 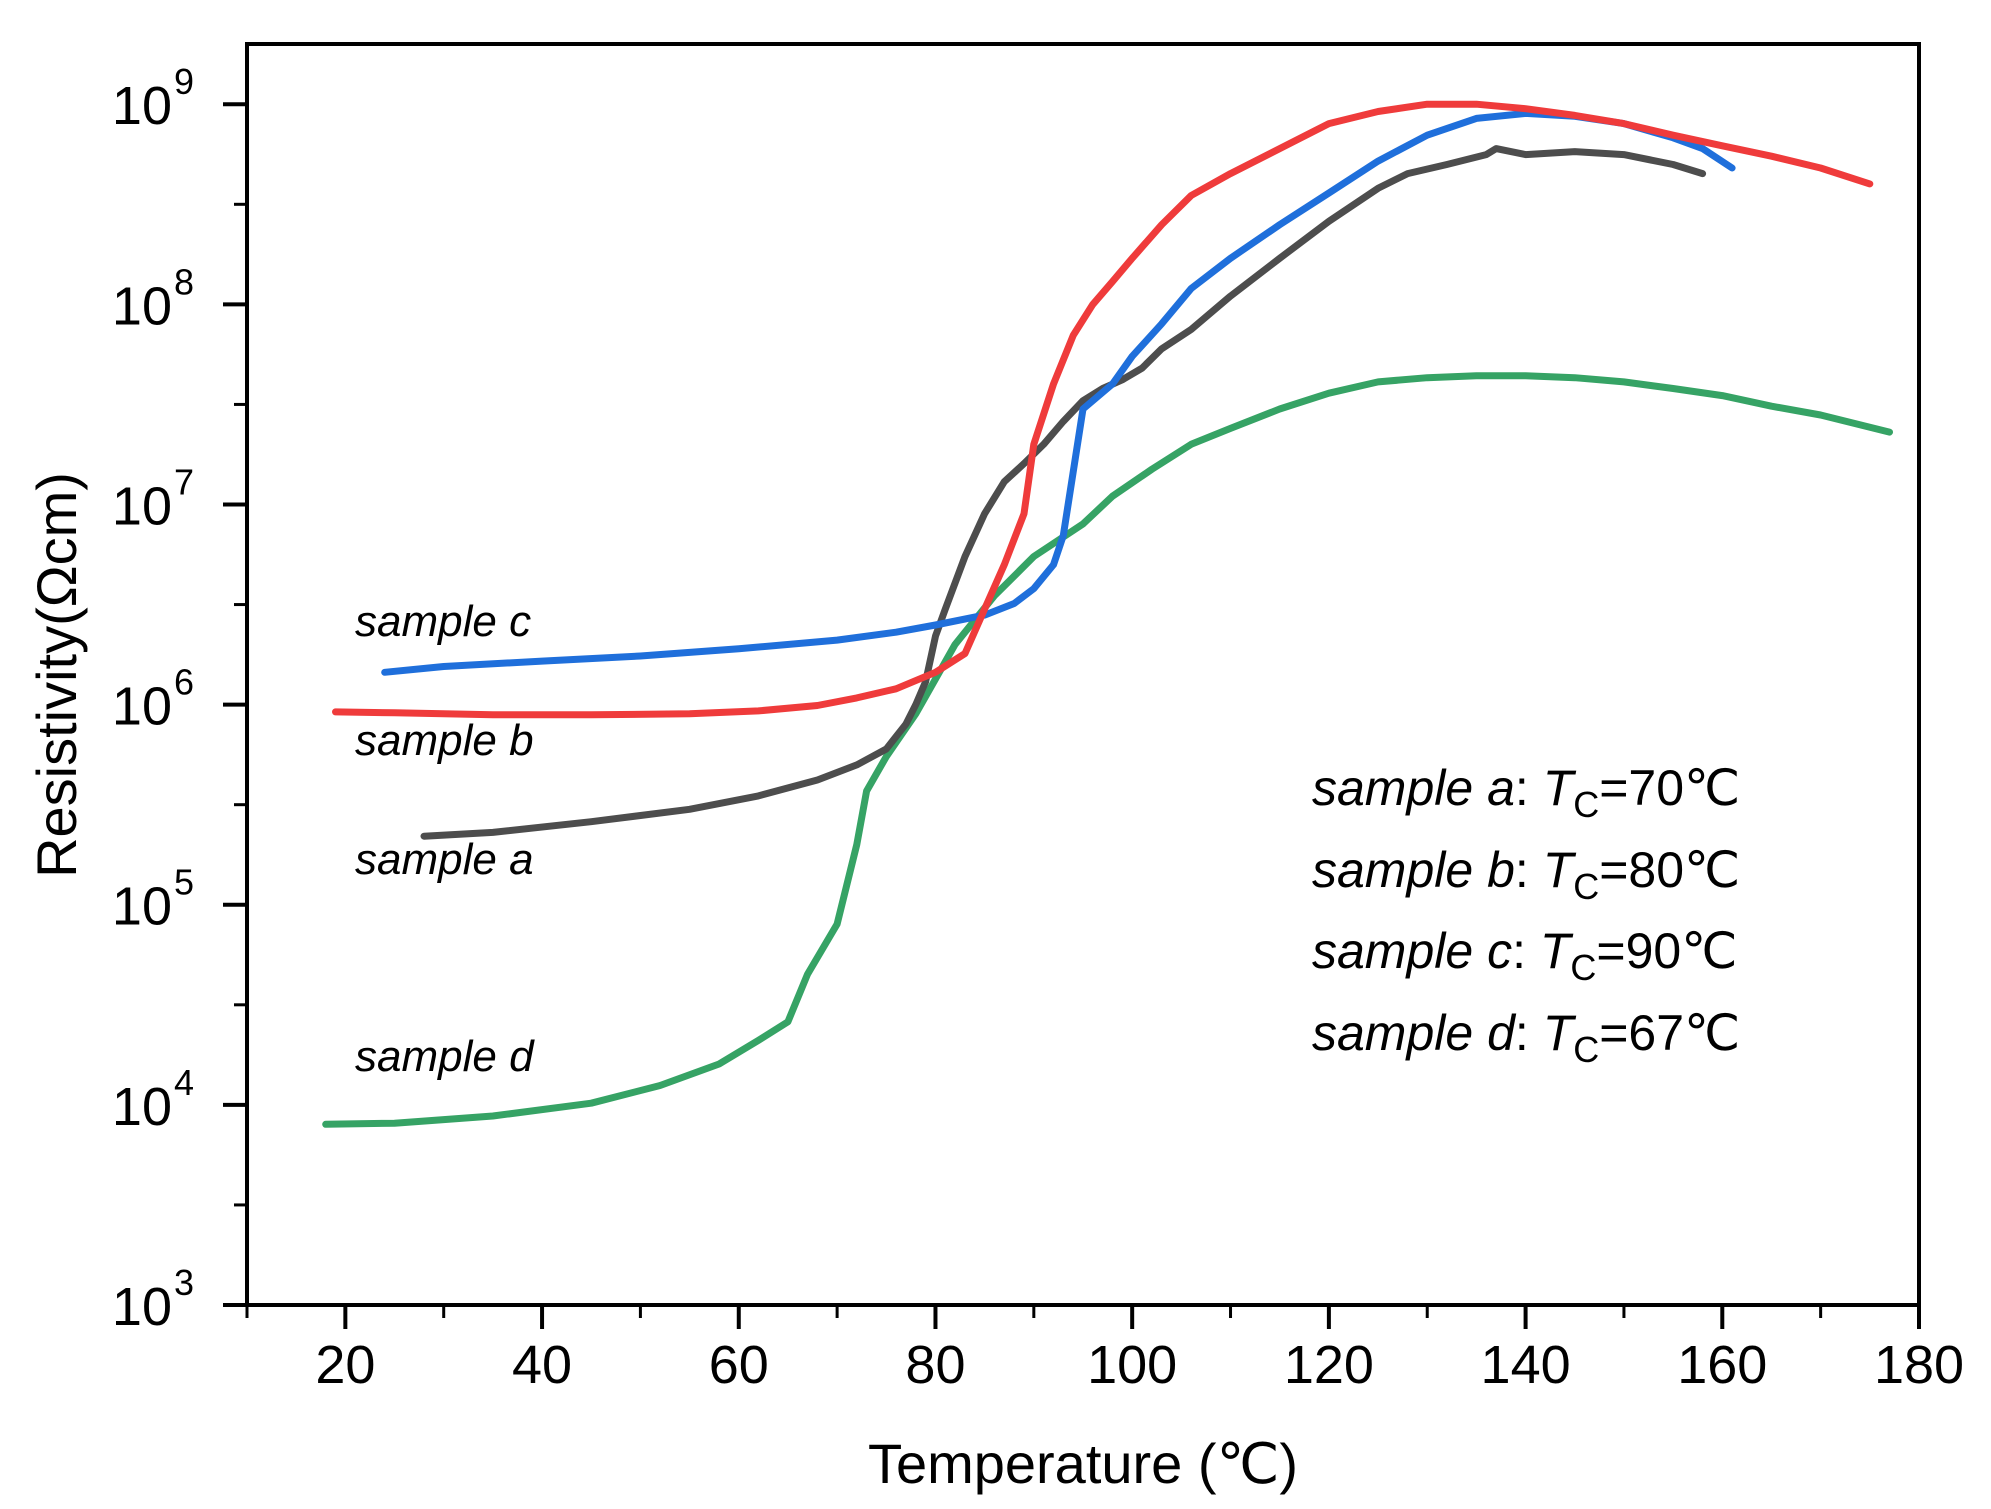 I want to click on legend-tc-value: =80℃, so click(x=1669, y=870).